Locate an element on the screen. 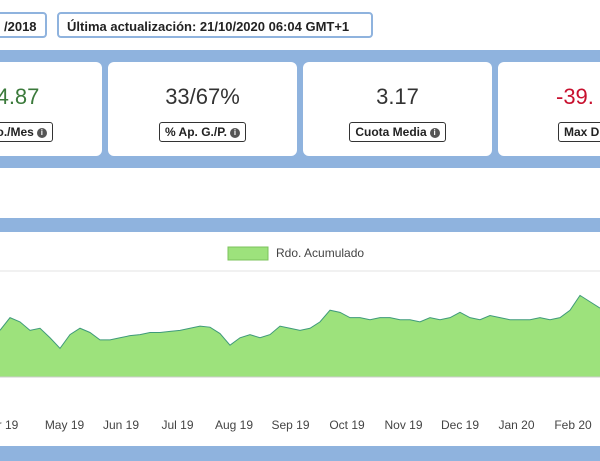 This screenshot has width=600, height=461. card-value: 33/67% is located at coordinates (202, 96).